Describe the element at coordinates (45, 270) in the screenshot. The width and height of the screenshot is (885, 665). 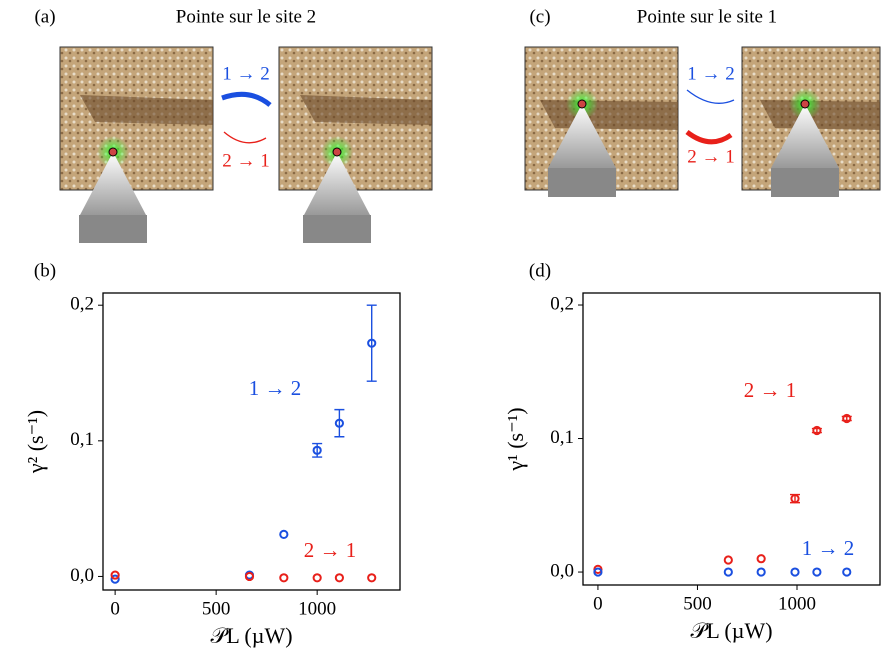
I see `panel-label: (b)` at that location.